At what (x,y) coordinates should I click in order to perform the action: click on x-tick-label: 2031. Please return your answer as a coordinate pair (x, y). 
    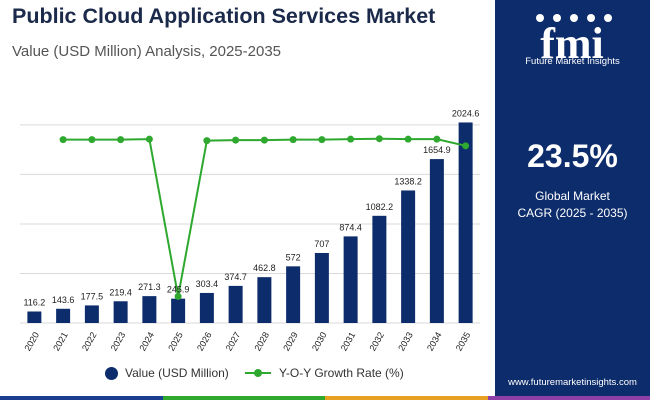
    Looking at the image, I should click on (348, 341).